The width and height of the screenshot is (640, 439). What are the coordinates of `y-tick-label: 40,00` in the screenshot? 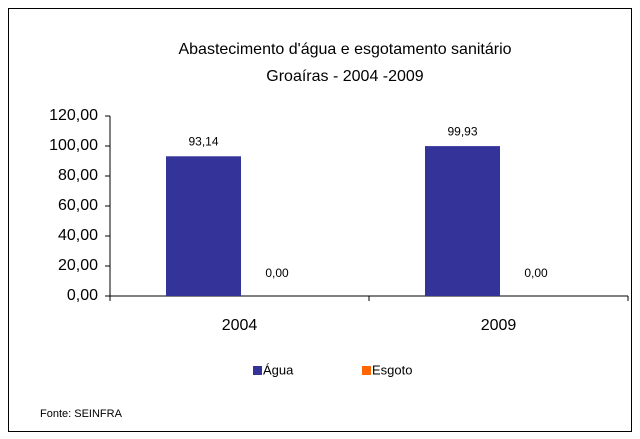 It's located at (78, 235).